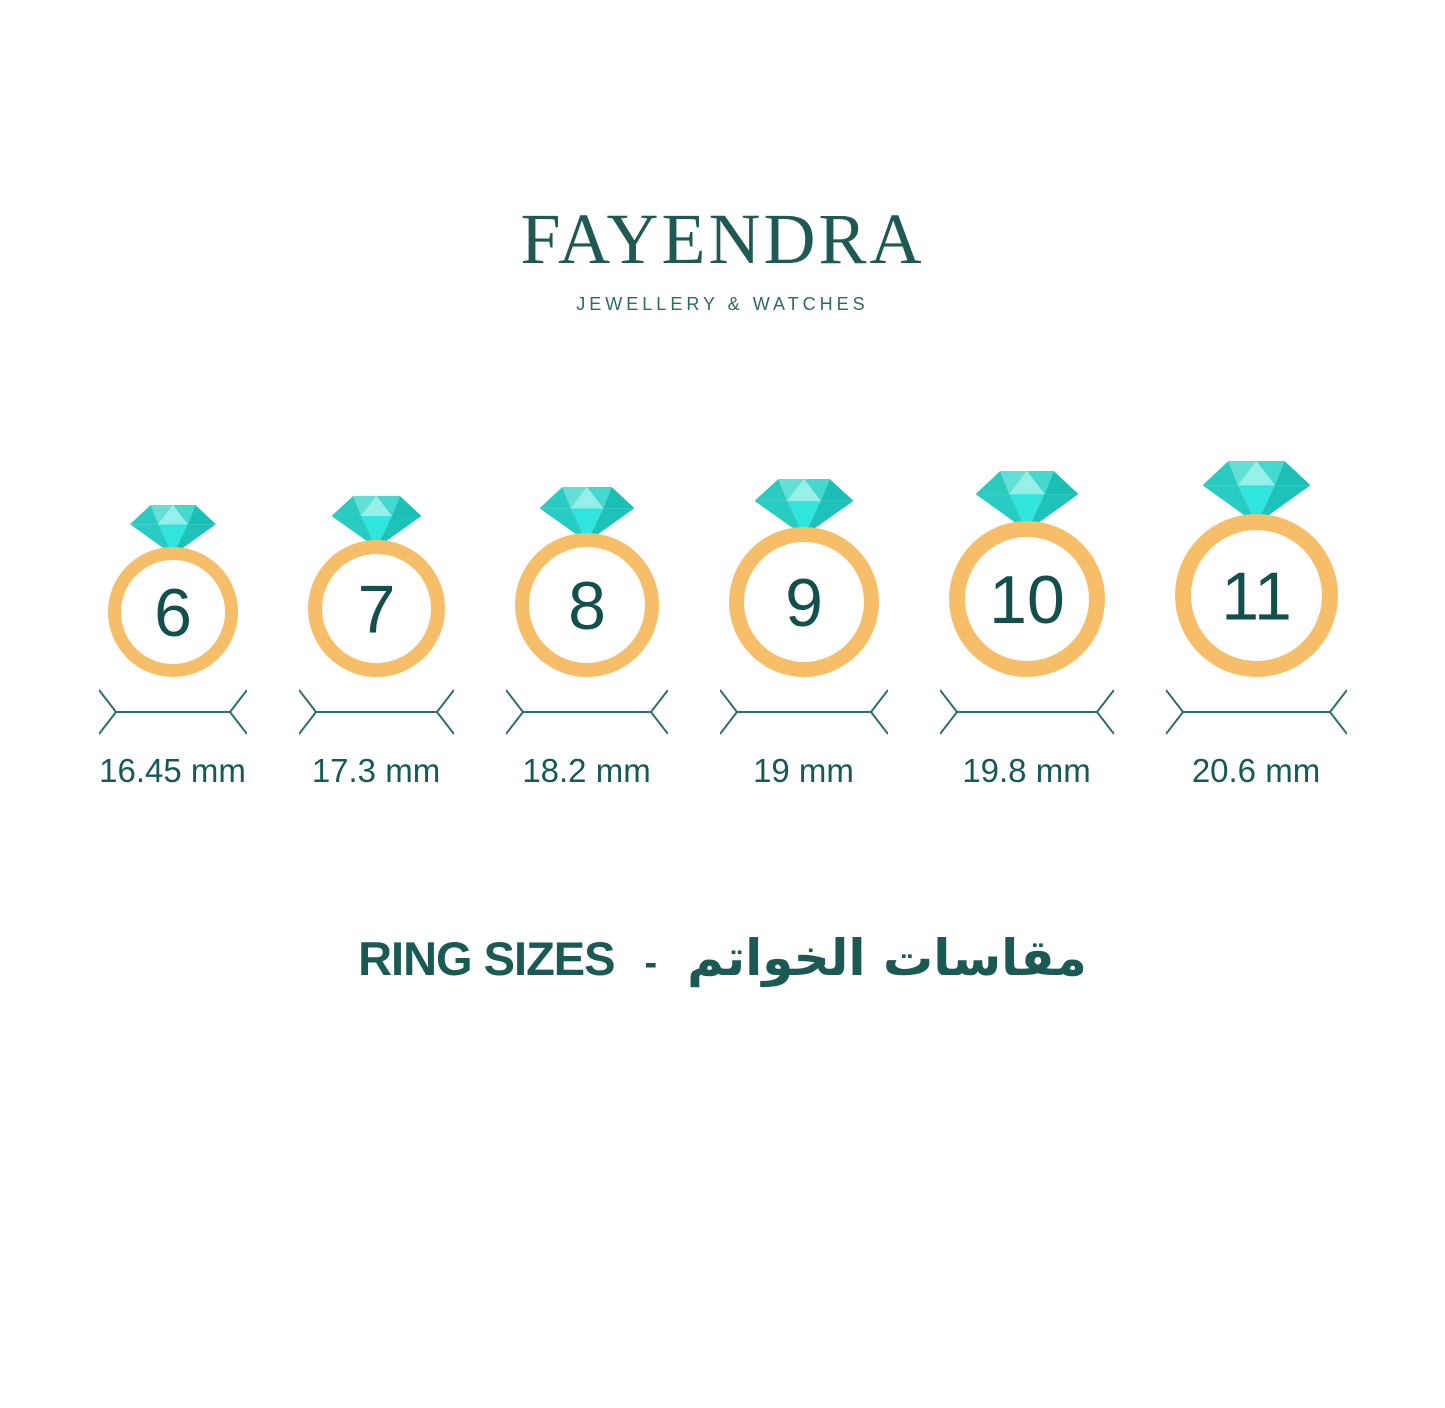  I want to click on brand-logo: FAYENDRA JEWELLERY & WATCHES, so click(722, 258).